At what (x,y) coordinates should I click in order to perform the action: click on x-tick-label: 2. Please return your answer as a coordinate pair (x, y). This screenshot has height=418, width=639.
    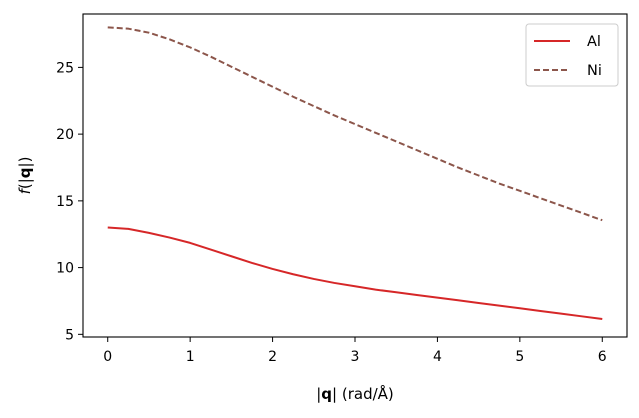
    Looking at the image, I should click on (272, 357).